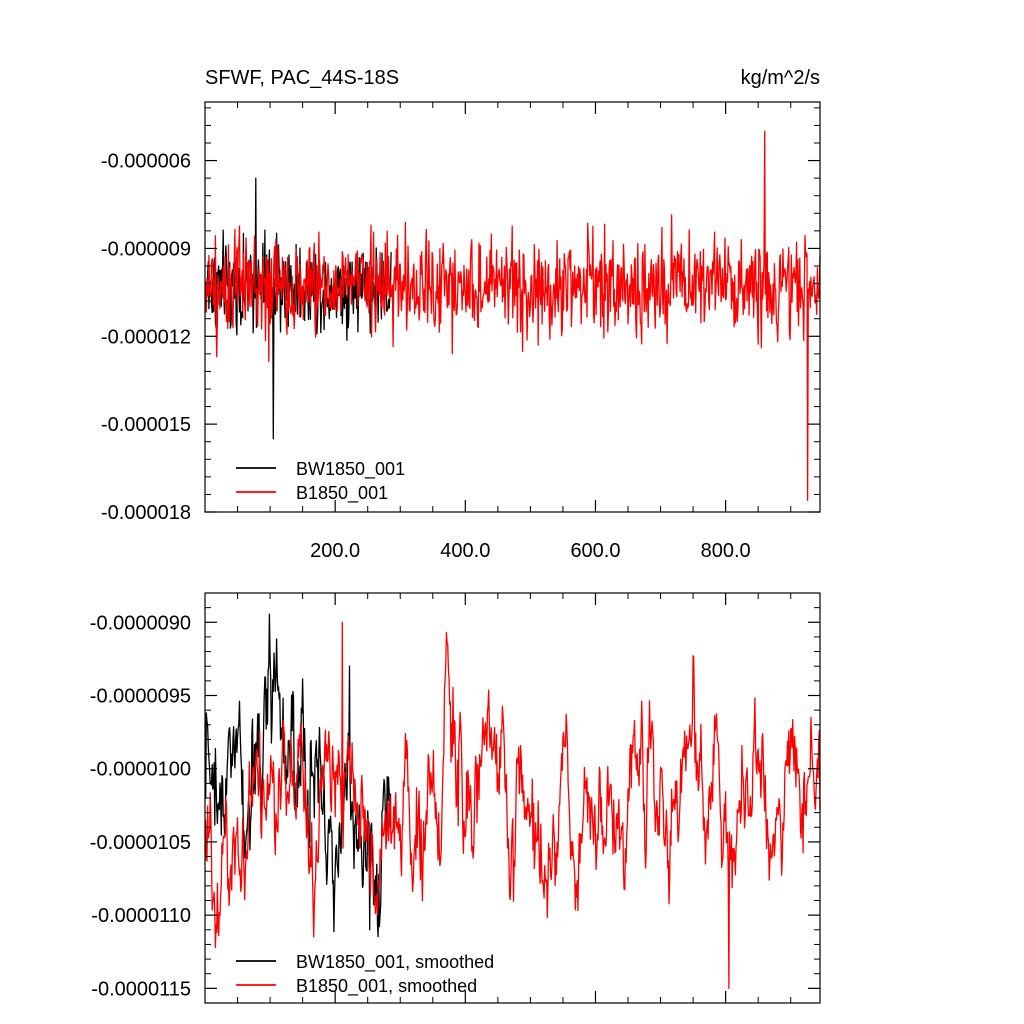 This screenshot has width=1024, height=1024. Describe the element at coordinates (726, 551) in the screenshot. I see `x-tick-label: 800.0` at that location.